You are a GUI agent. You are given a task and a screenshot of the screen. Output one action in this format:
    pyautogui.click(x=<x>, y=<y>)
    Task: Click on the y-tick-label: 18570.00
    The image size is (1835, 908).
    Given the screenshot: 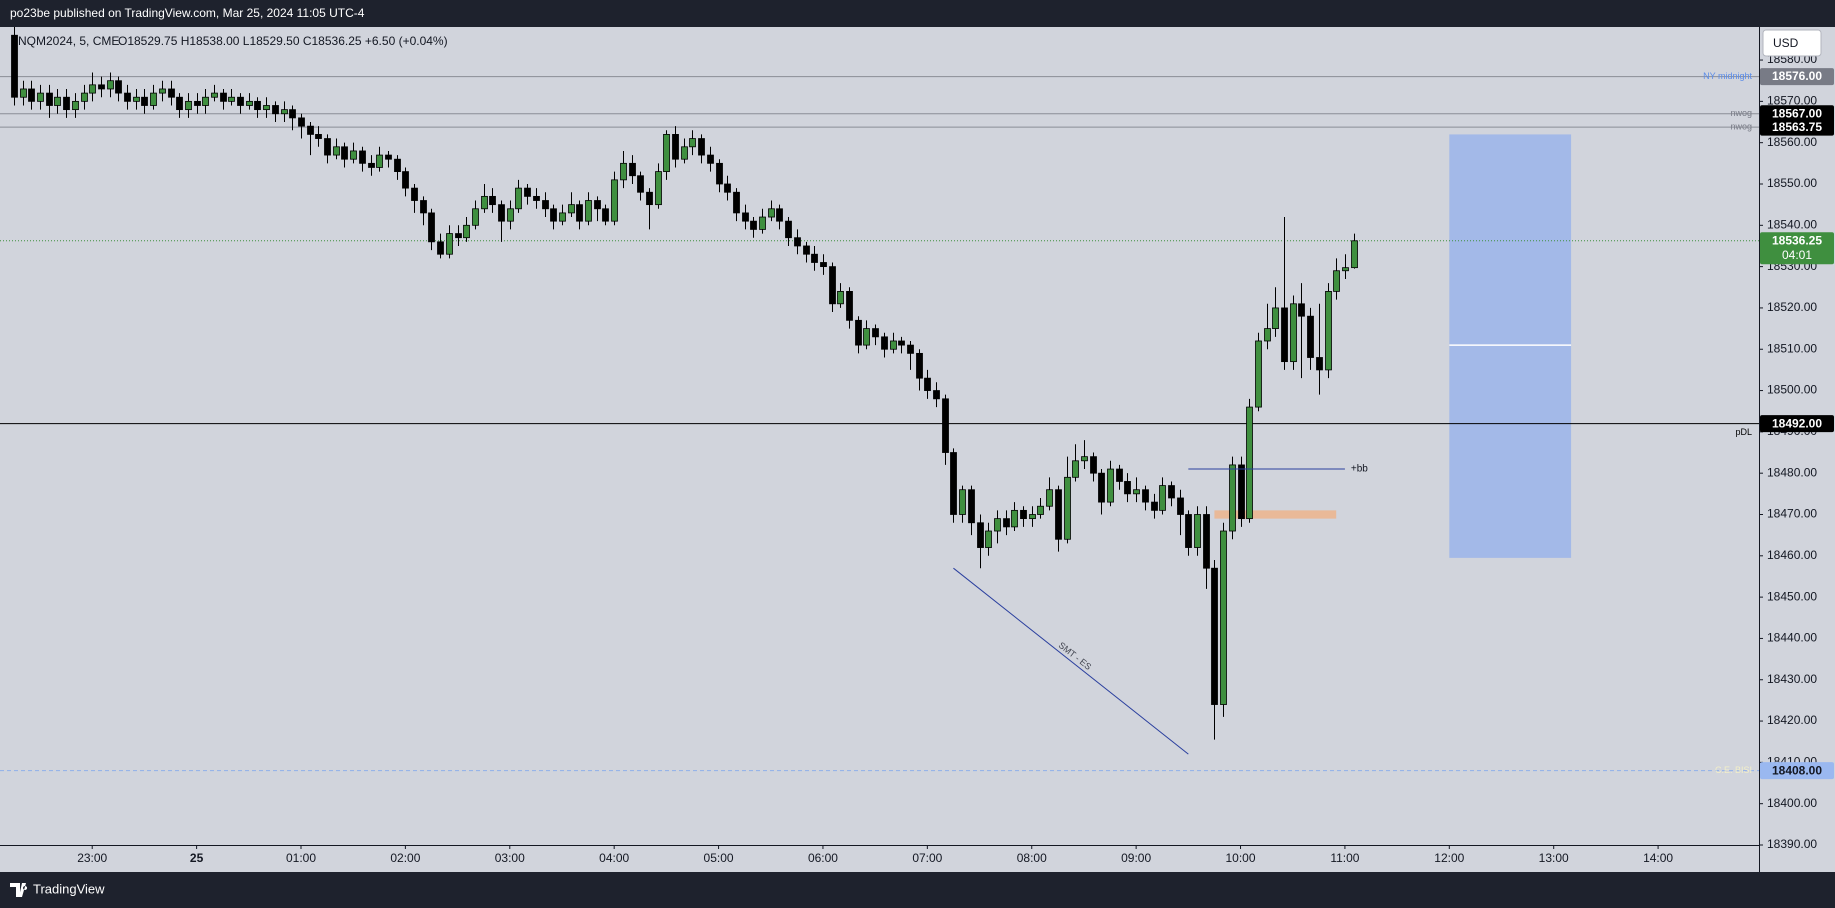 What is the action you would take?
    pyautogui.click(x=1792, y=101)
    